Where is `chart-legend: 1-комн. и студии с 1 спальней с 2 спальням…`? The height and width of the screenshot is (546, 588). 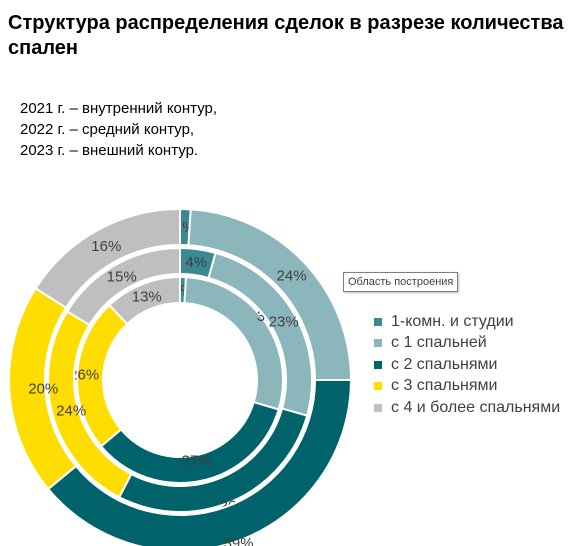 chart-legend: 1-комн. и студии с 1 спальней с 2 спальням… is located at coordinates (467, 365).